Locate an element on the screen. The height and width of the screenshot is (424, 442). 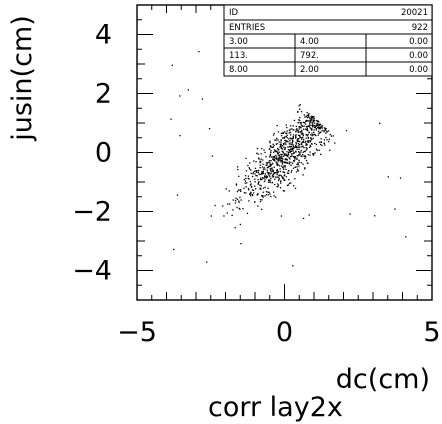
stats-id-value: 20021 is located at coordinates (414, 13).